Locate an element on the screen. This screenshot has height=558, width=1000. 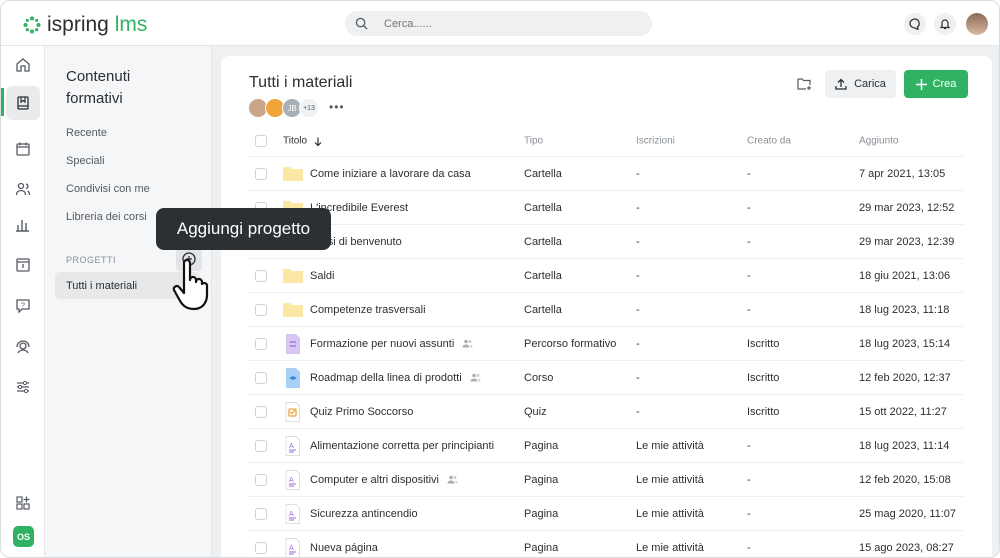
sidebar-item-library: Libreria dei corsi is located at coordinates (106, 217).